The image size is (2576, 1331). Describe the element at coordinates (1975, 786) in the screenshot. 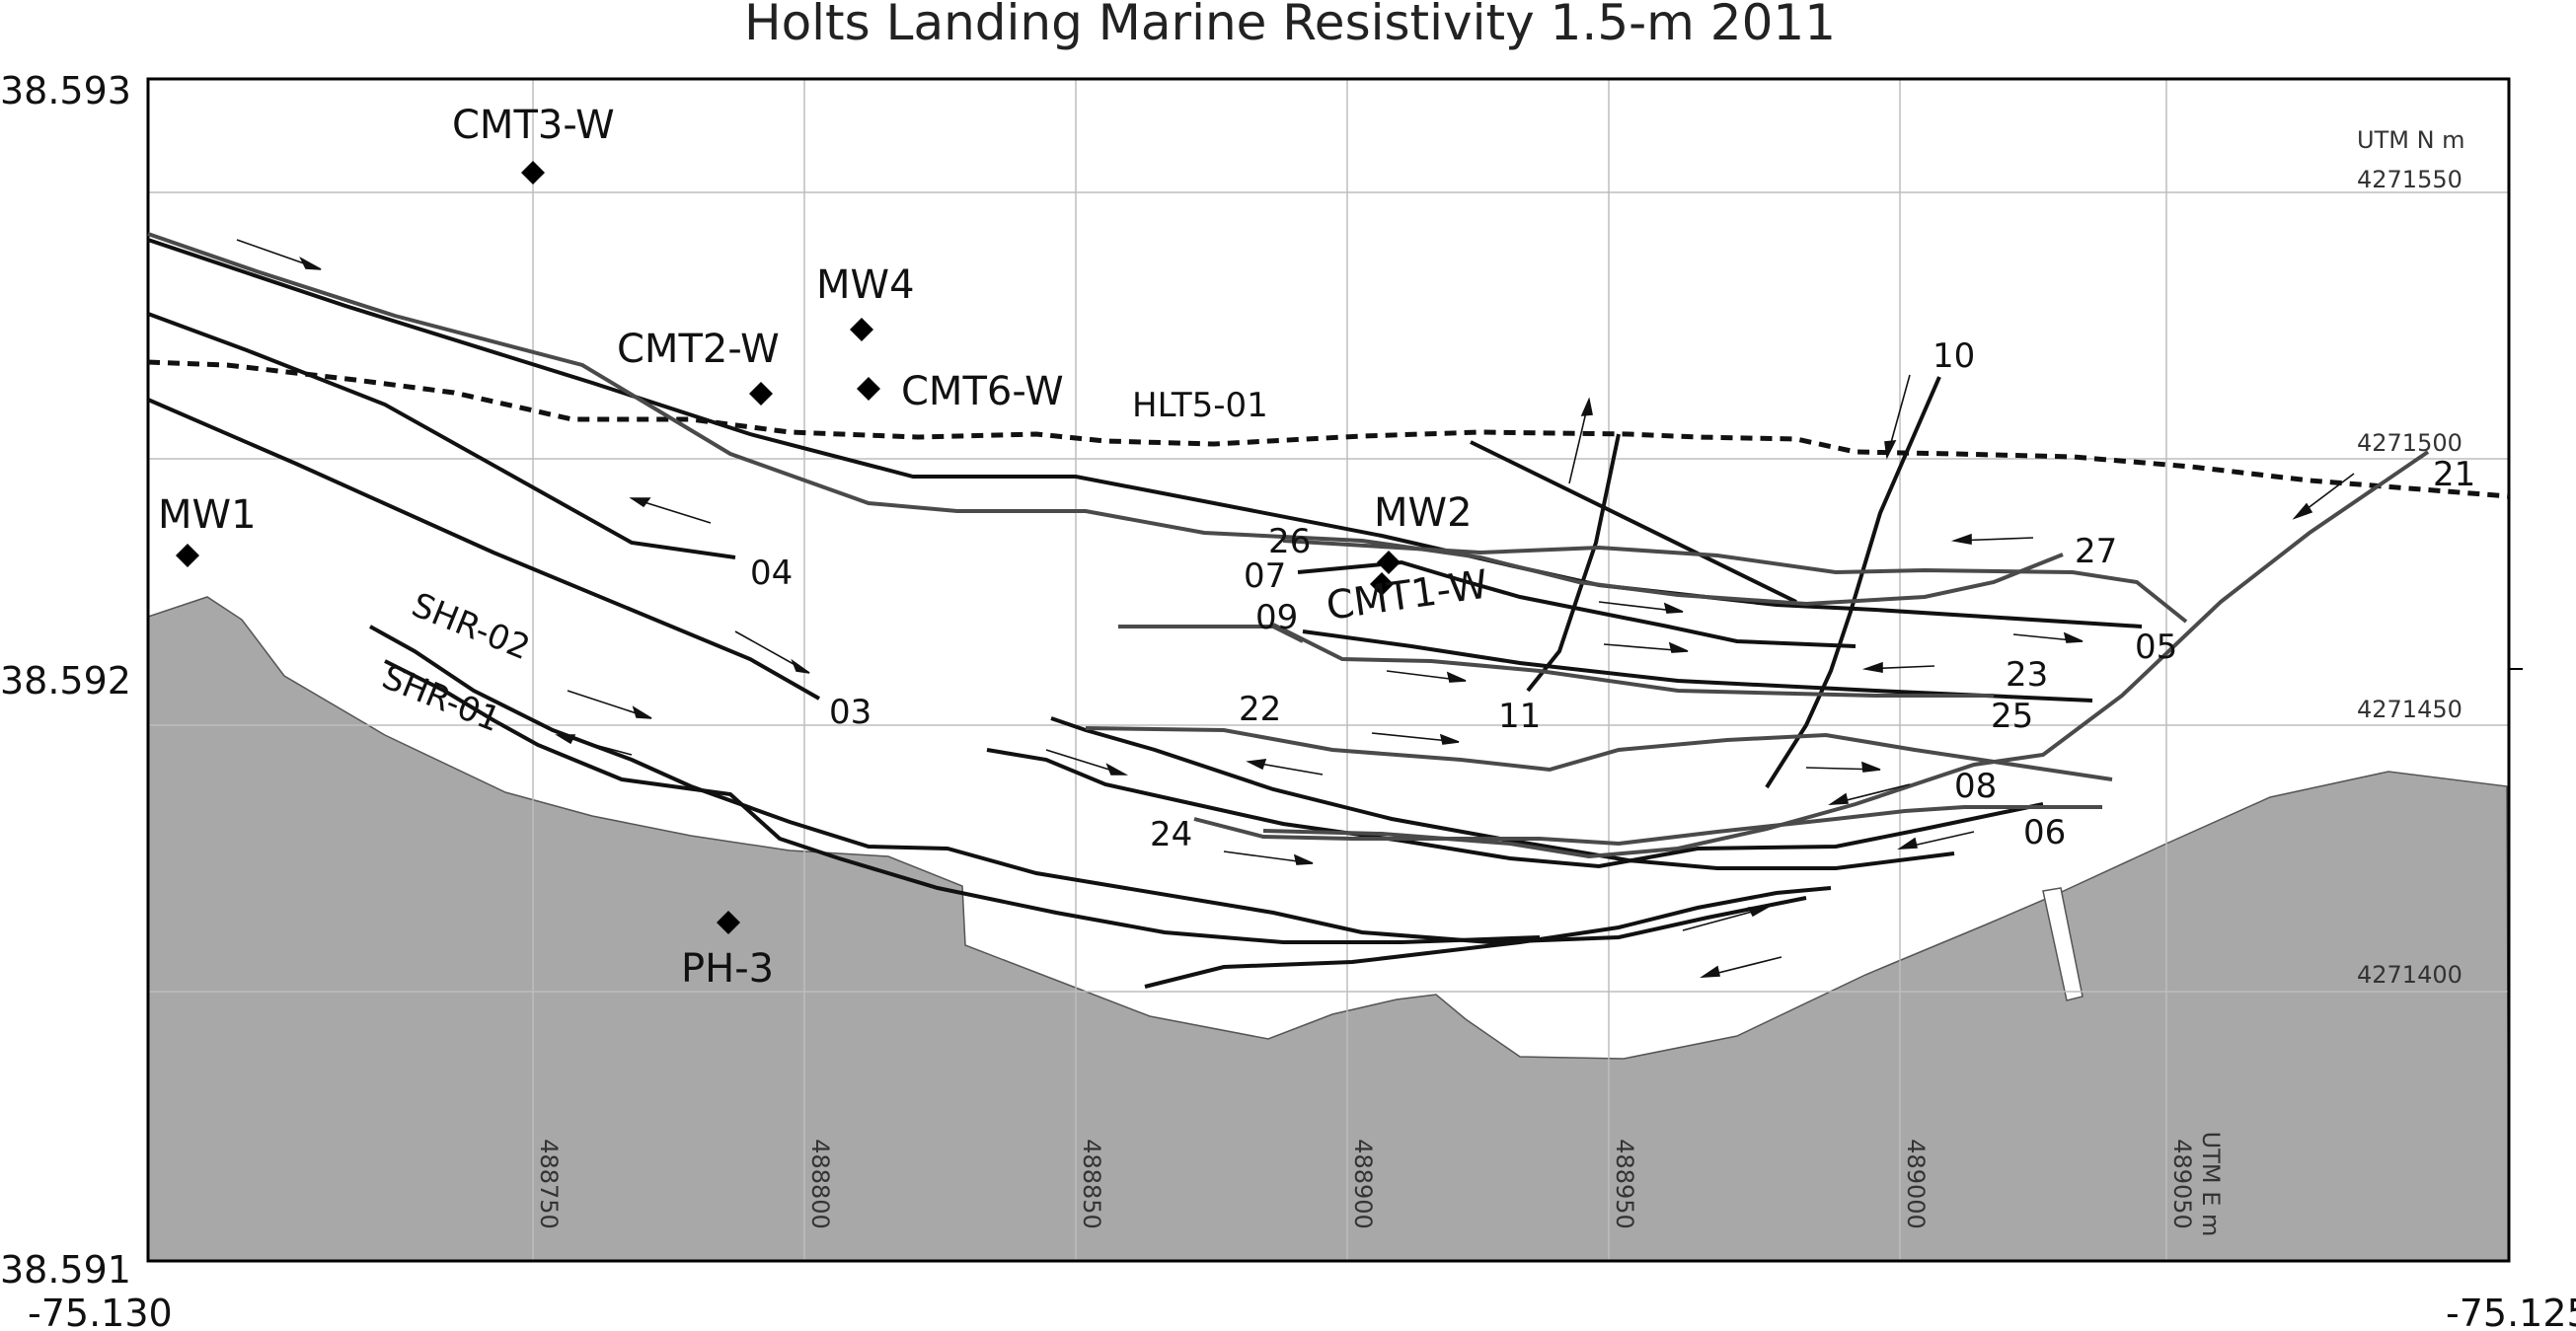

I see `line-label: 08` at that location.